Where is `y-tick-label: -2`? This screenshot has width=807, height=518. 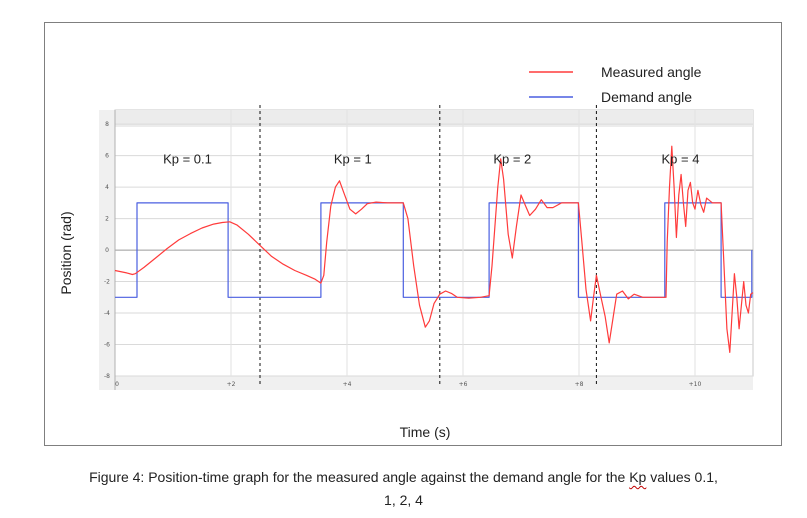 y-tick-label: -2 is located at coordinates (107, 282).